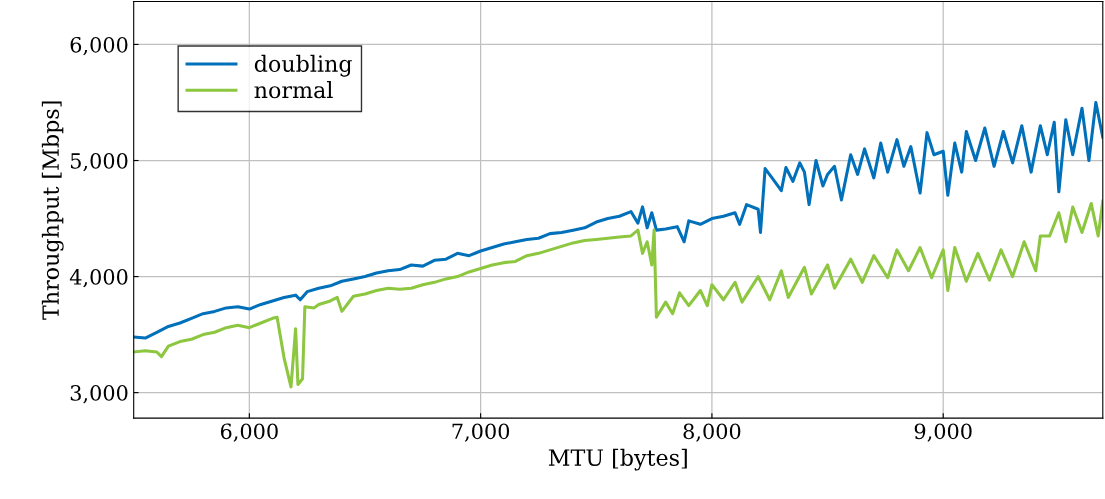  I want to click on y-tick-label: 5,000, so click(99, 162).